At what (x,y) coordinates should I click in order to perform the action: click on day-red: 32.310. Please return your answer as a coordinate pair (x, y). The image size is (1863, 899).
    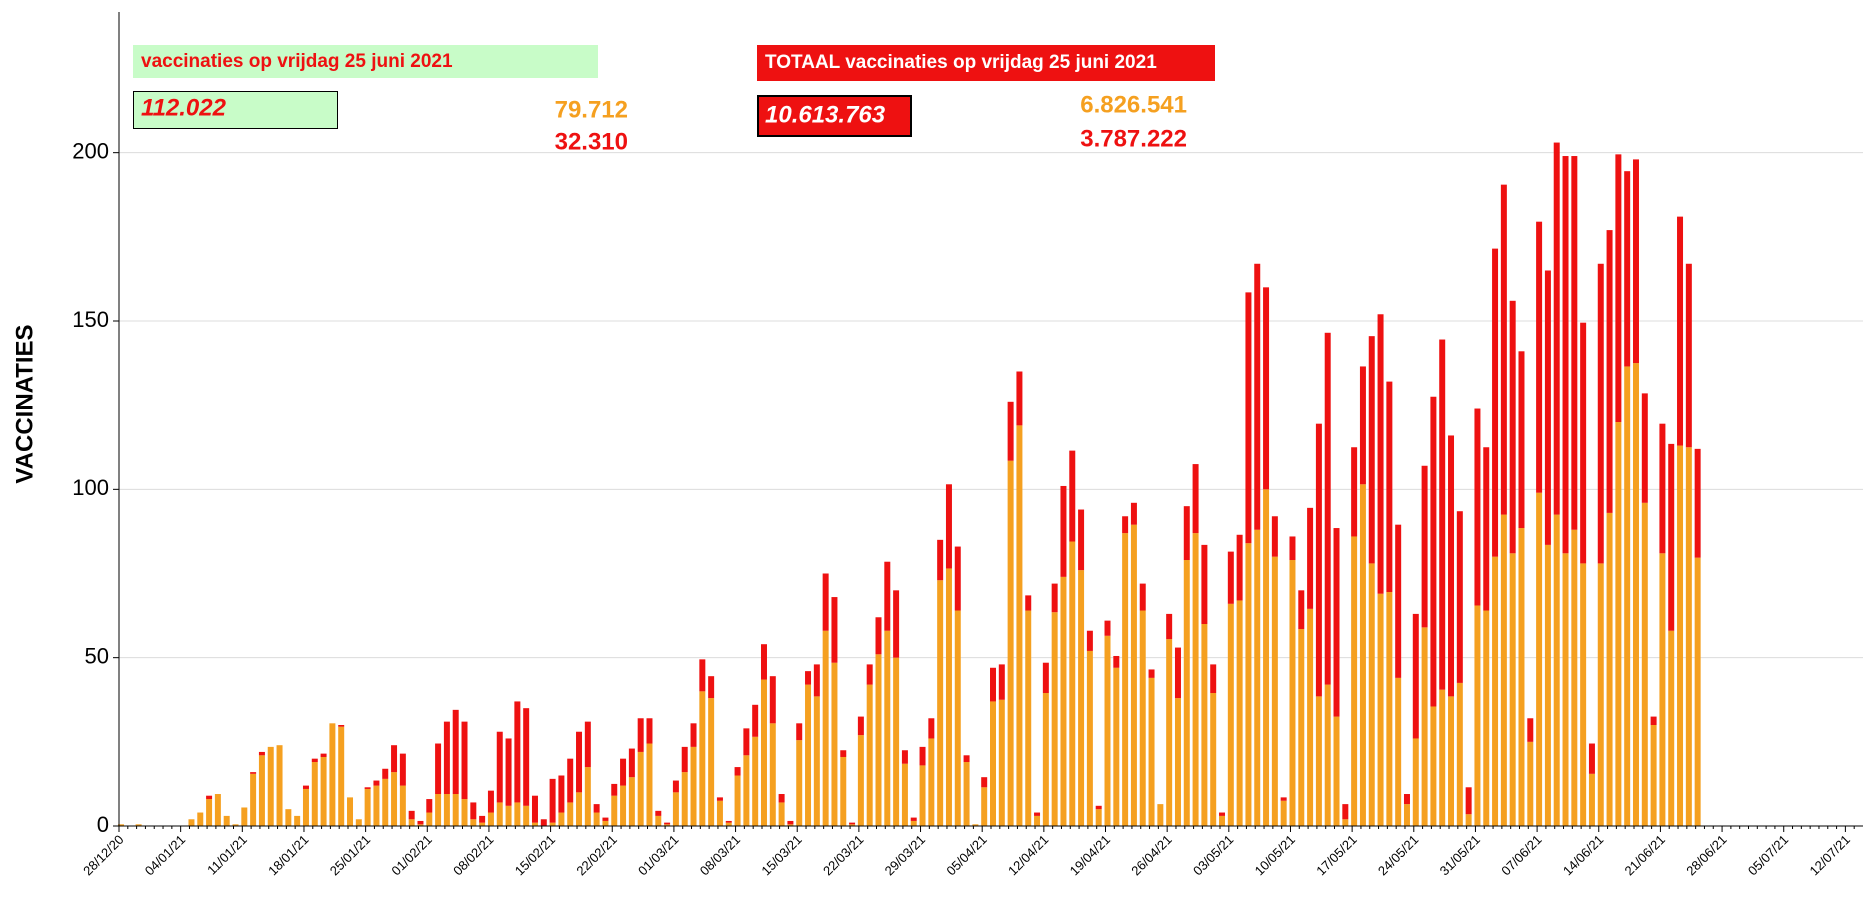
    Looking at the image, I should click on (591, 141).